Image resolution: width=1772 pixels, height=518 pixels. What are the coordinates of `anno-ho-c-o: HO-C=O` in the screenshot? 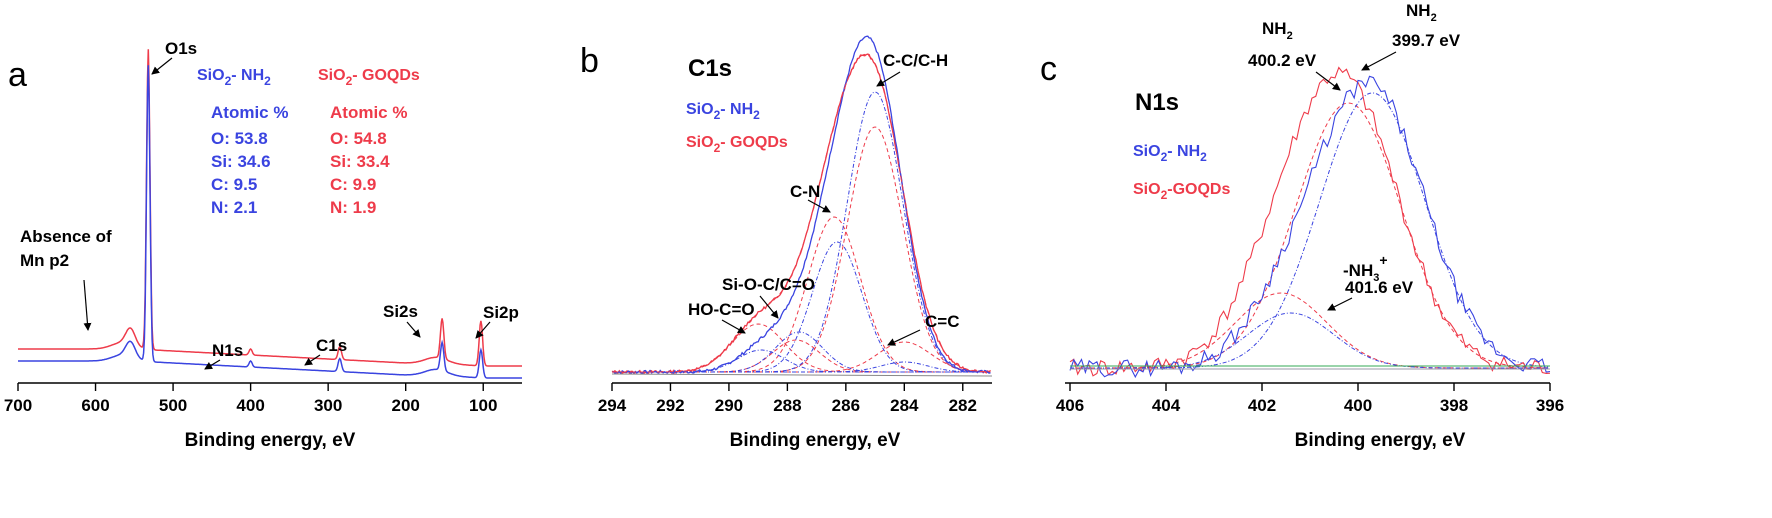 It's located at (721, 309).